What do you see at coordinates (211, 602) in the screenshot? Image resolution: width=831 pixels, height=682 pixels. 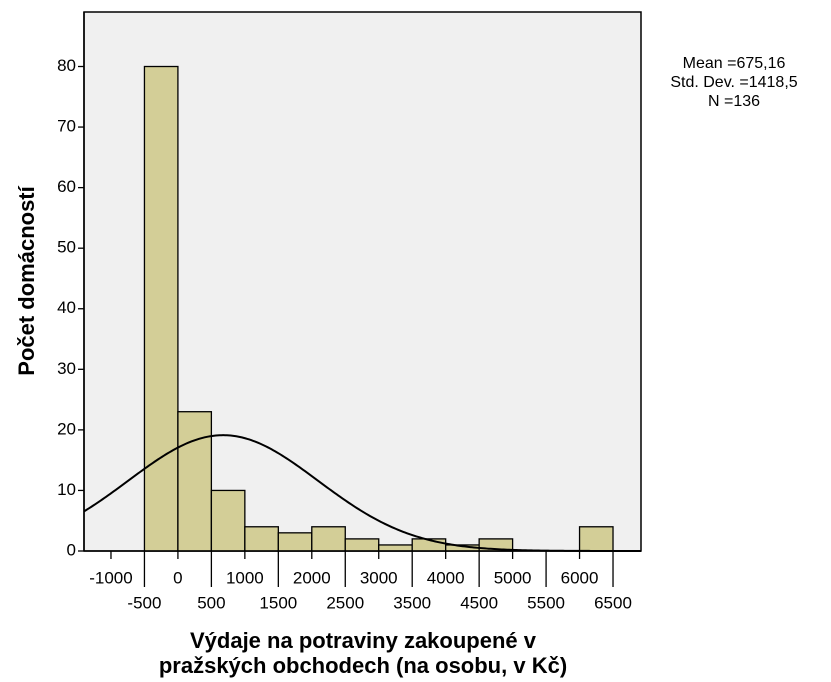 I see `x-tick-label: 500` at bounding box center [211, 602].